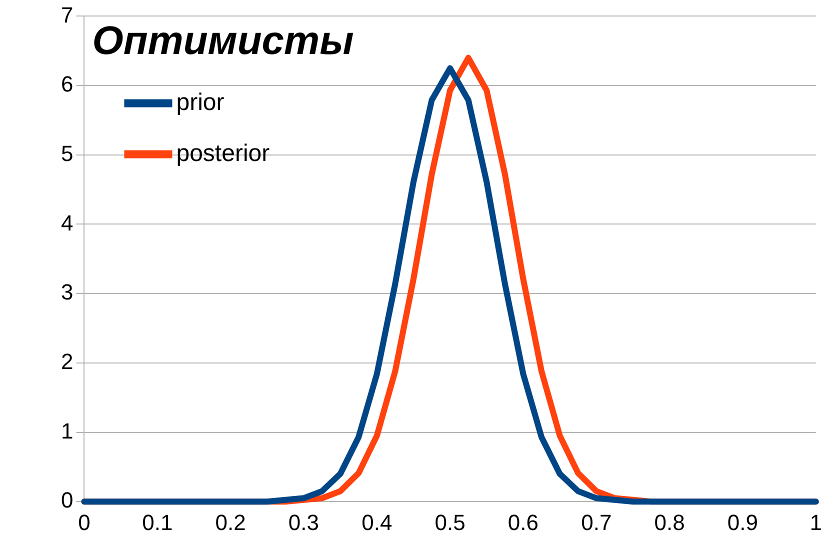 This screenshot has width=825, height=540. What do you see at coordinates (157, 522) in the screenshot?
I see `x-tick-label: 0.1` at bounding box center [157, 522].